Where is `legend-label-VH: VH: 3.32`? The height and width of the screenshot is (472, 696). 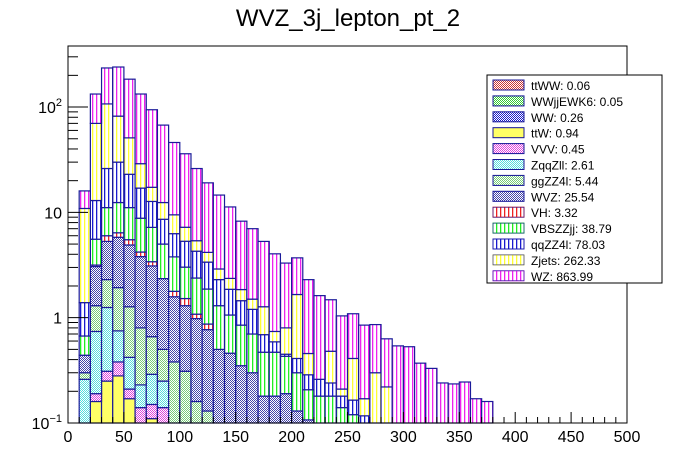
legend-label-VH: VH: 3.32 is located at coordinates (554, 213).